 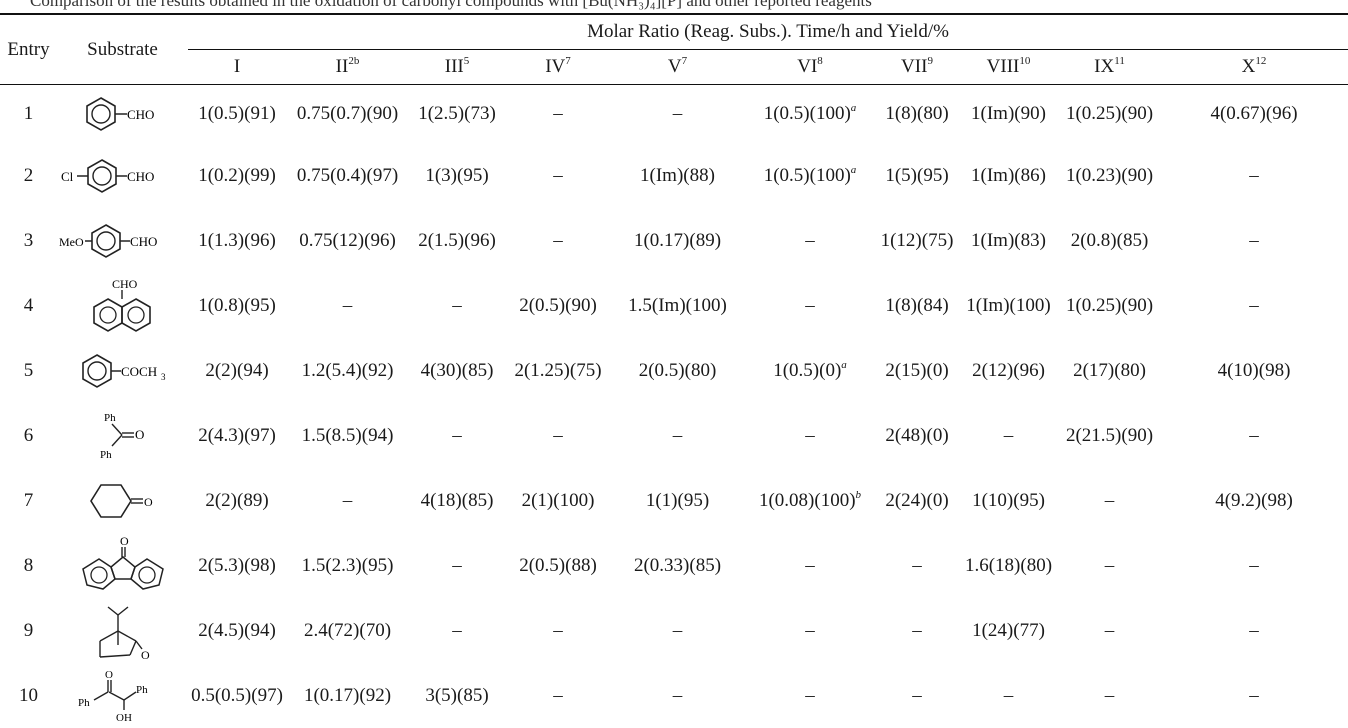 What do you see at coordinates (237, 240) in the screenshot?
I see `result-cell: 1(1.3)(96)` at bounding box center [237, 240].